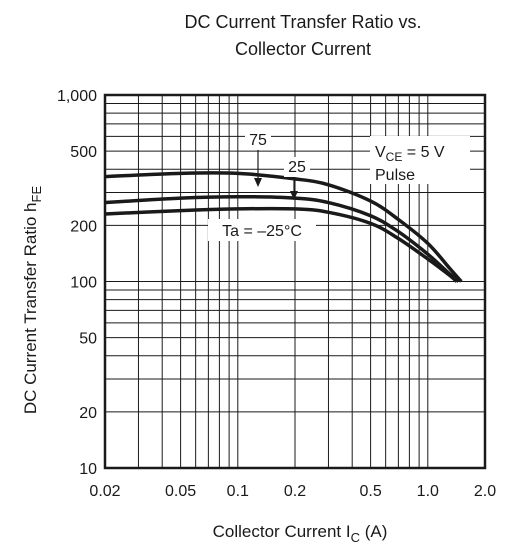 The width and height of the screenshot is (519, 555). What do you see at coordinates (36, 194) in the screenshot?
I see `y-axis-label-sub: FE` at bounding box center [36, 194].